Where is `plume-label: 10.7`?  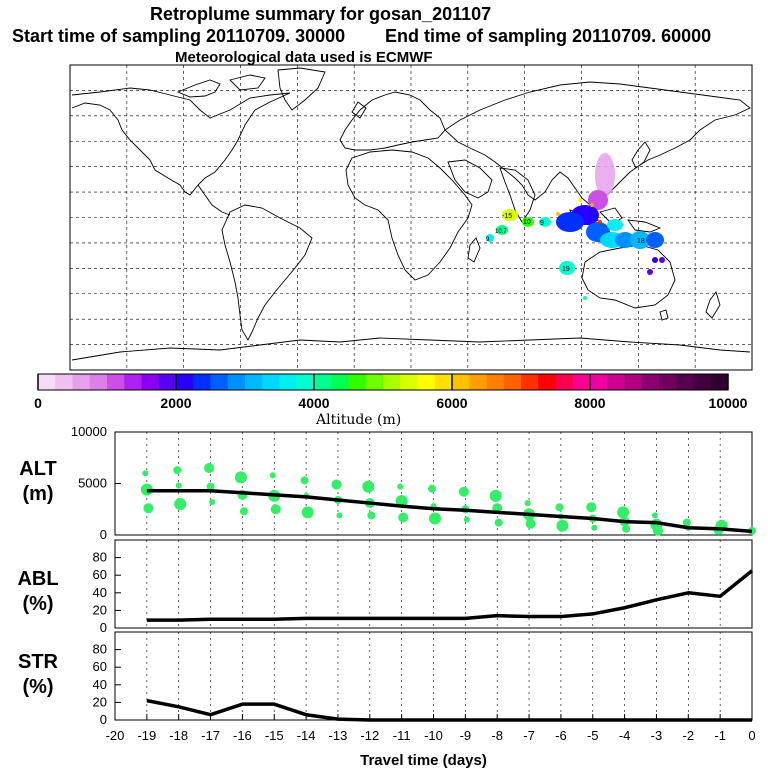 plume-label: 10.7 is located at coordinates (501, 232).